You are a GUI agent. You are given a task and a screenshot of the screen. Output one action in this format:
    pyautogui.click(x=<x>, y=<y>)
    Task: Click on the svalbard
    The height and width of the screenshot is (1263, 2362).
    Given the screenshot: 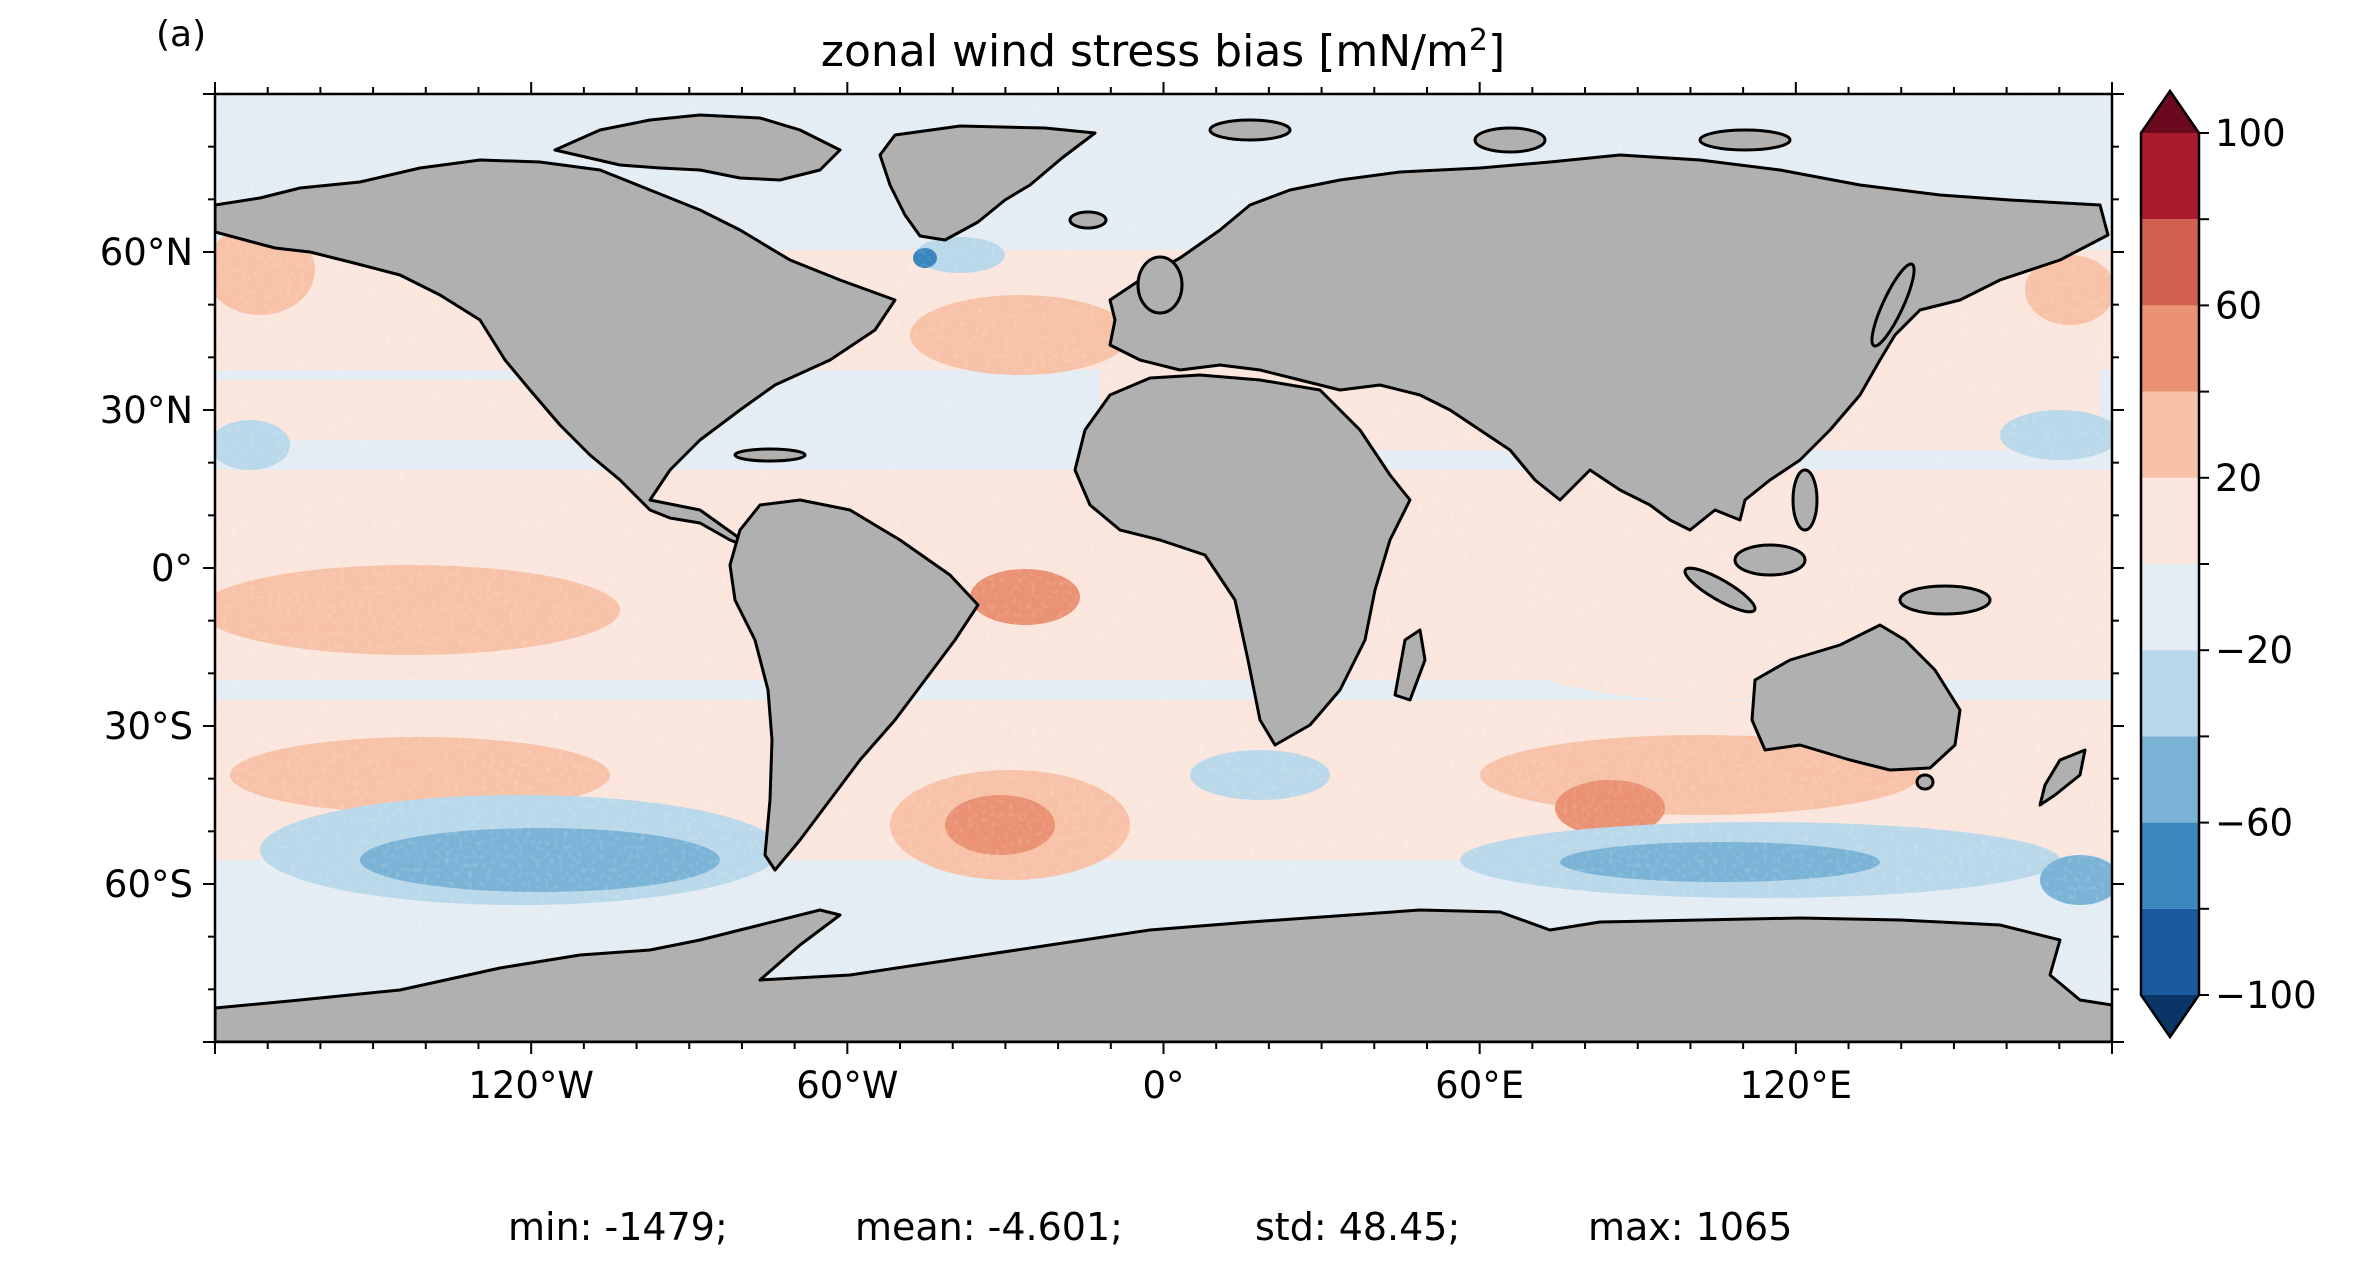 What is the action you would take?
    pyautogui.click(x=1250, y=130)
    